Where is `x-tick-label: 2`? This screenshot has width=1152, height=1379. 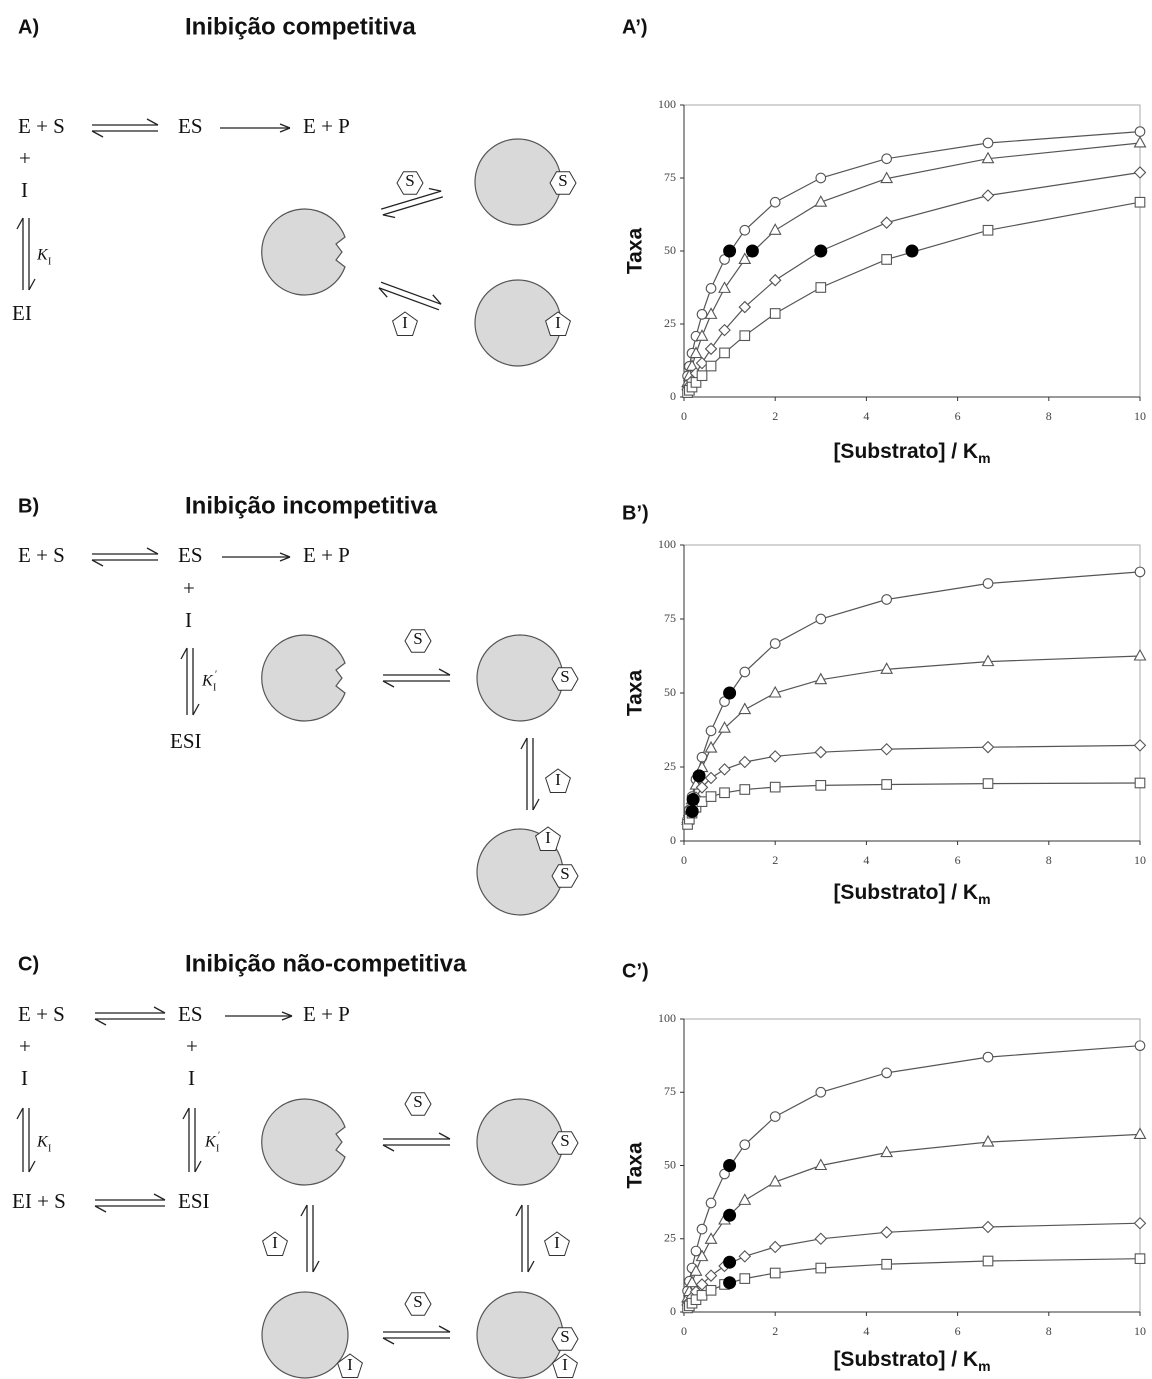
x-tick-label: 2 is located at coordinates (775, 1331).